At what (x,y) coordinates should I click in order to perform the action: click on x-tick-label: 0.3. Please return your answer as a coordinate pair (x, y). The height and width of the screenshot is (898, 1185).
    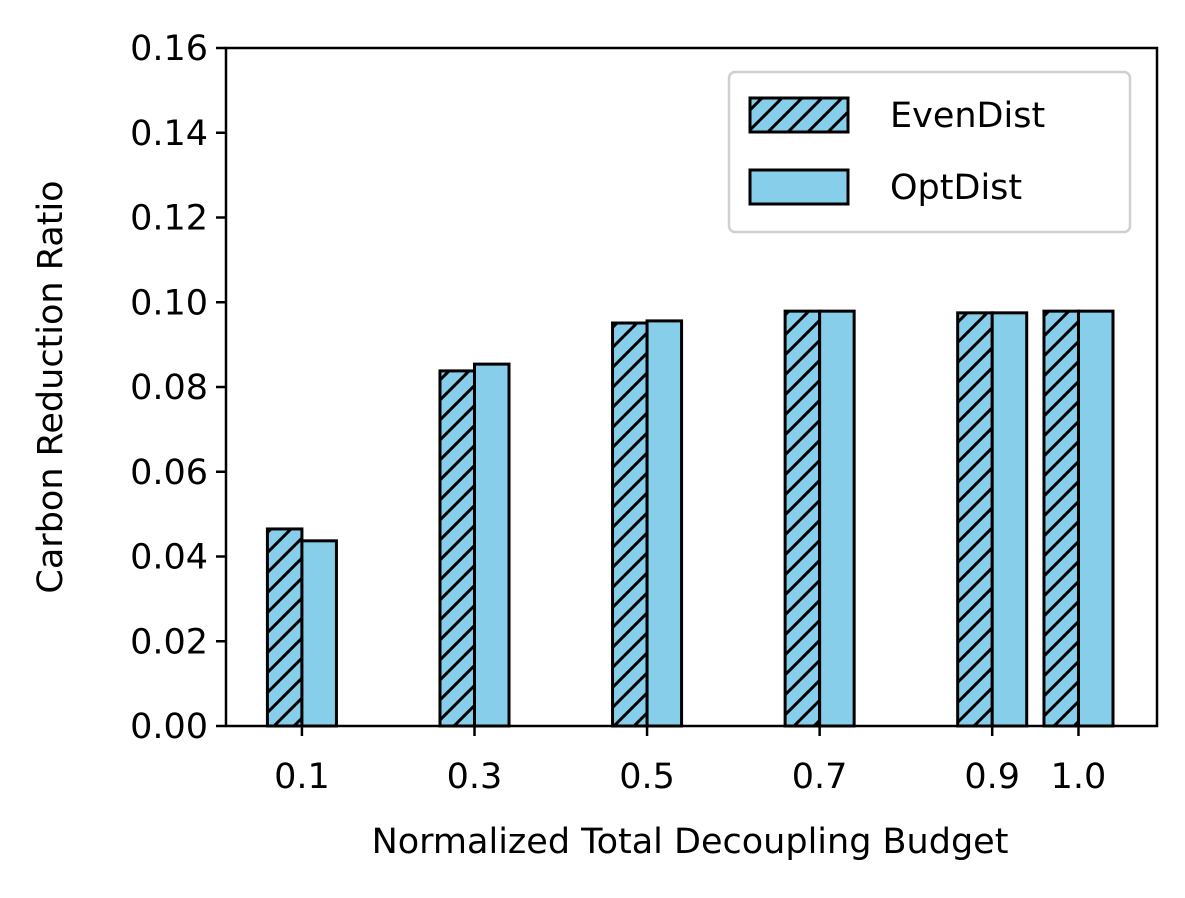
    Looking at the image, I should click on (475, 777).